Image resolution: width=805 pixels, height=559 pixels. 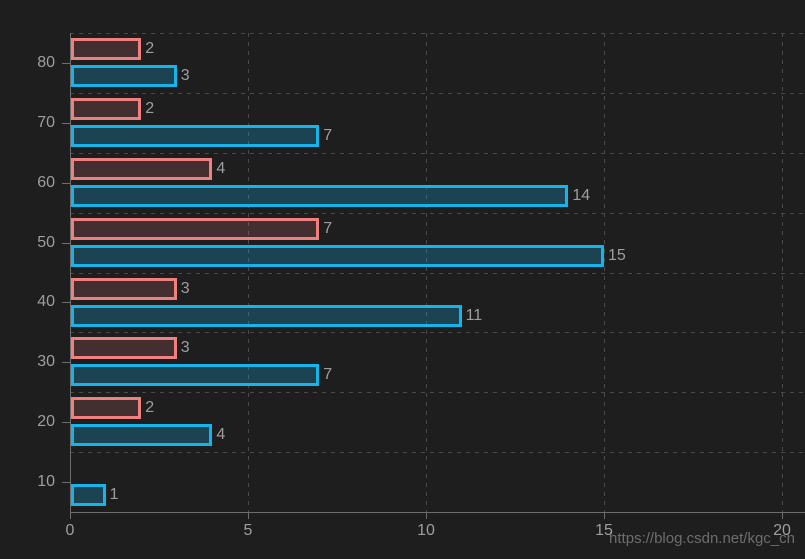 What do you see at coordinates (46, 482) in the screenshot?
I see `y-axis-tick-label: 10` at bounding box center [46, 482].